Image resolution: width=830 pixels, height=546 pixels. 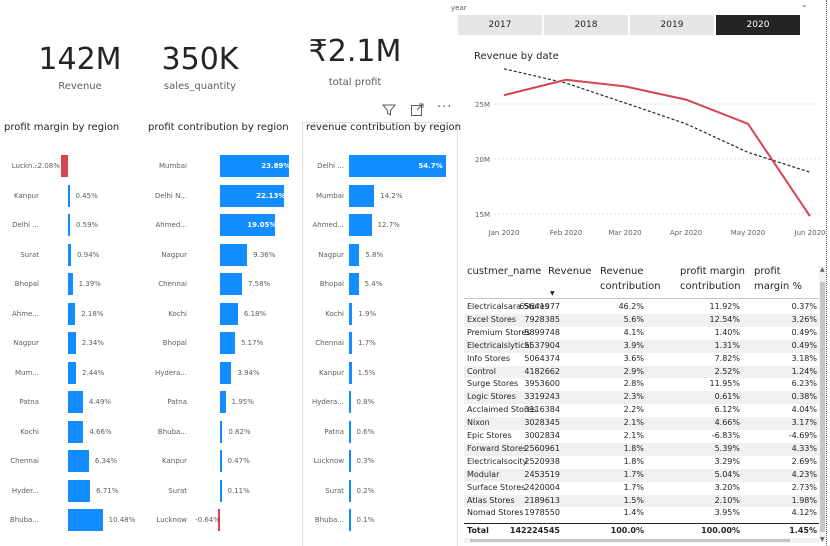 I want to click on total-revenue-contribution: 100.0%, so click(x=627, y=530).